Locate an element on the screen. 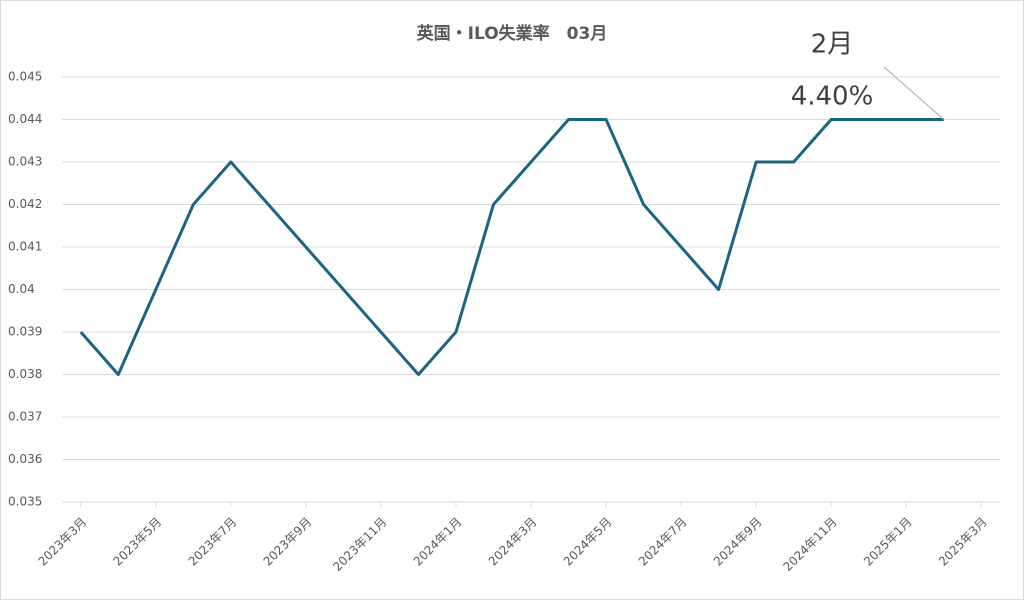 Image resolution: width=1024 pixels, height=600 pixels. y-tick-label: 0.045 is located at coordinates (25, 77).